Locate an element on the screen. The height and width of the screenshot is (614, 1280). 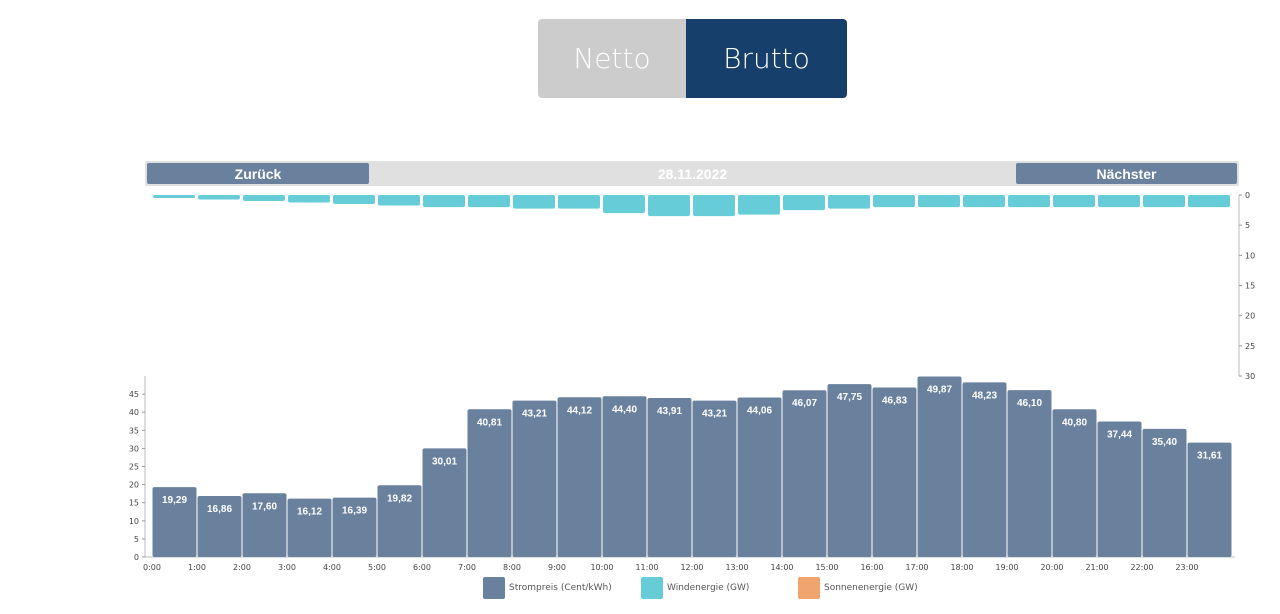
legend-item-price: Strompreis (Cent/kWh) is located at coordinates (547, 588).